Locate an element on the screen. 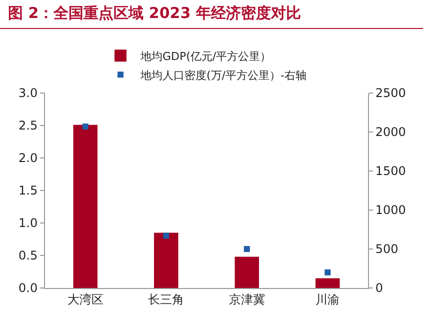 Image resolution: width=423 pixels, height=329 pixels. y2-tick-label: 1000 is located at coordinates (390, 210).